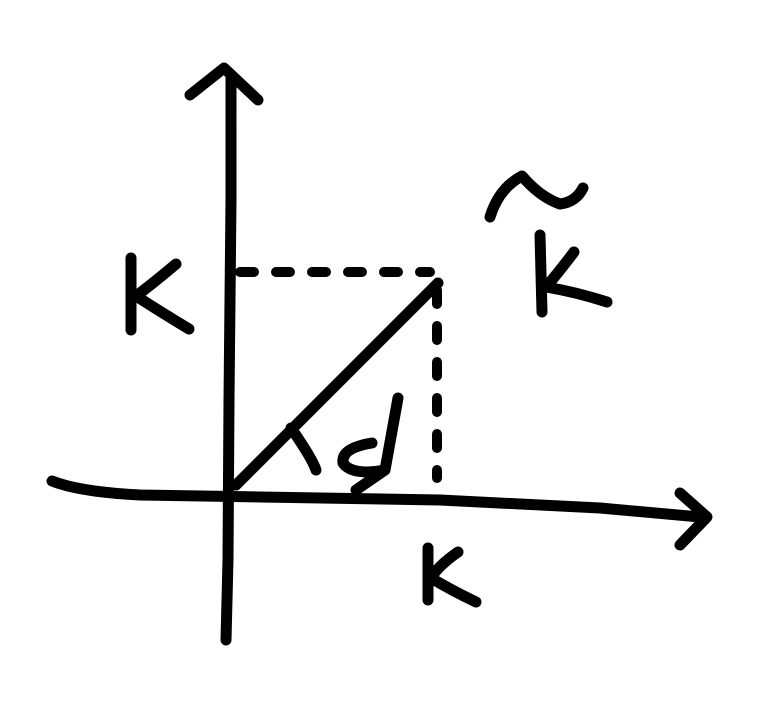  I want to click on x-axis, so click(379, 513).